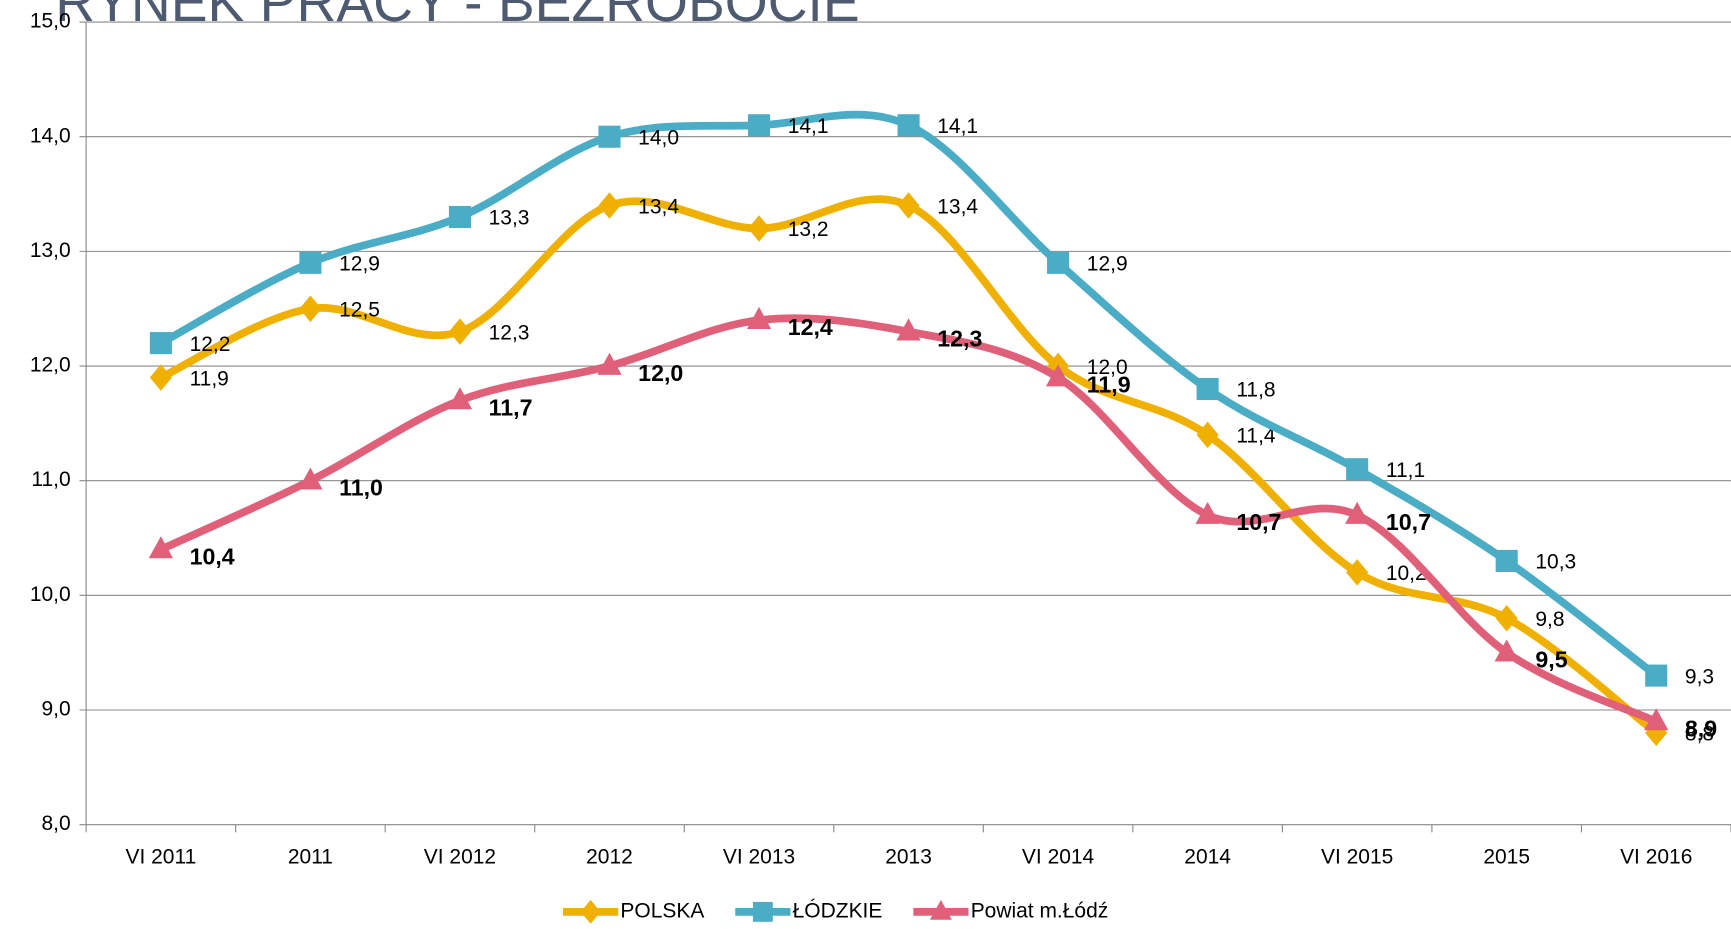 The width and height of the screenshot is (1731, 929). I want to click on y-tick-label: 8,0, so click(56, 823).